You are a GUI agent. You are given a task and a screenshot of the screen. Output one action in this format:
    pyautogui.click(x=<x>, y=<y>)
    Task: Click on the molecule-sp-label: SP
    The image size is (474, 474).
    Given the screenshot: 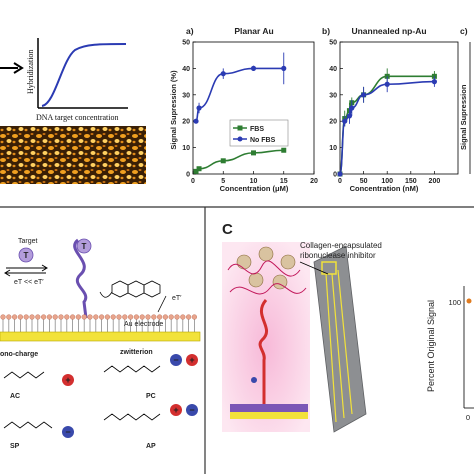 What is the action you would take?
    pyautogui.click(x=15, y=446)
    